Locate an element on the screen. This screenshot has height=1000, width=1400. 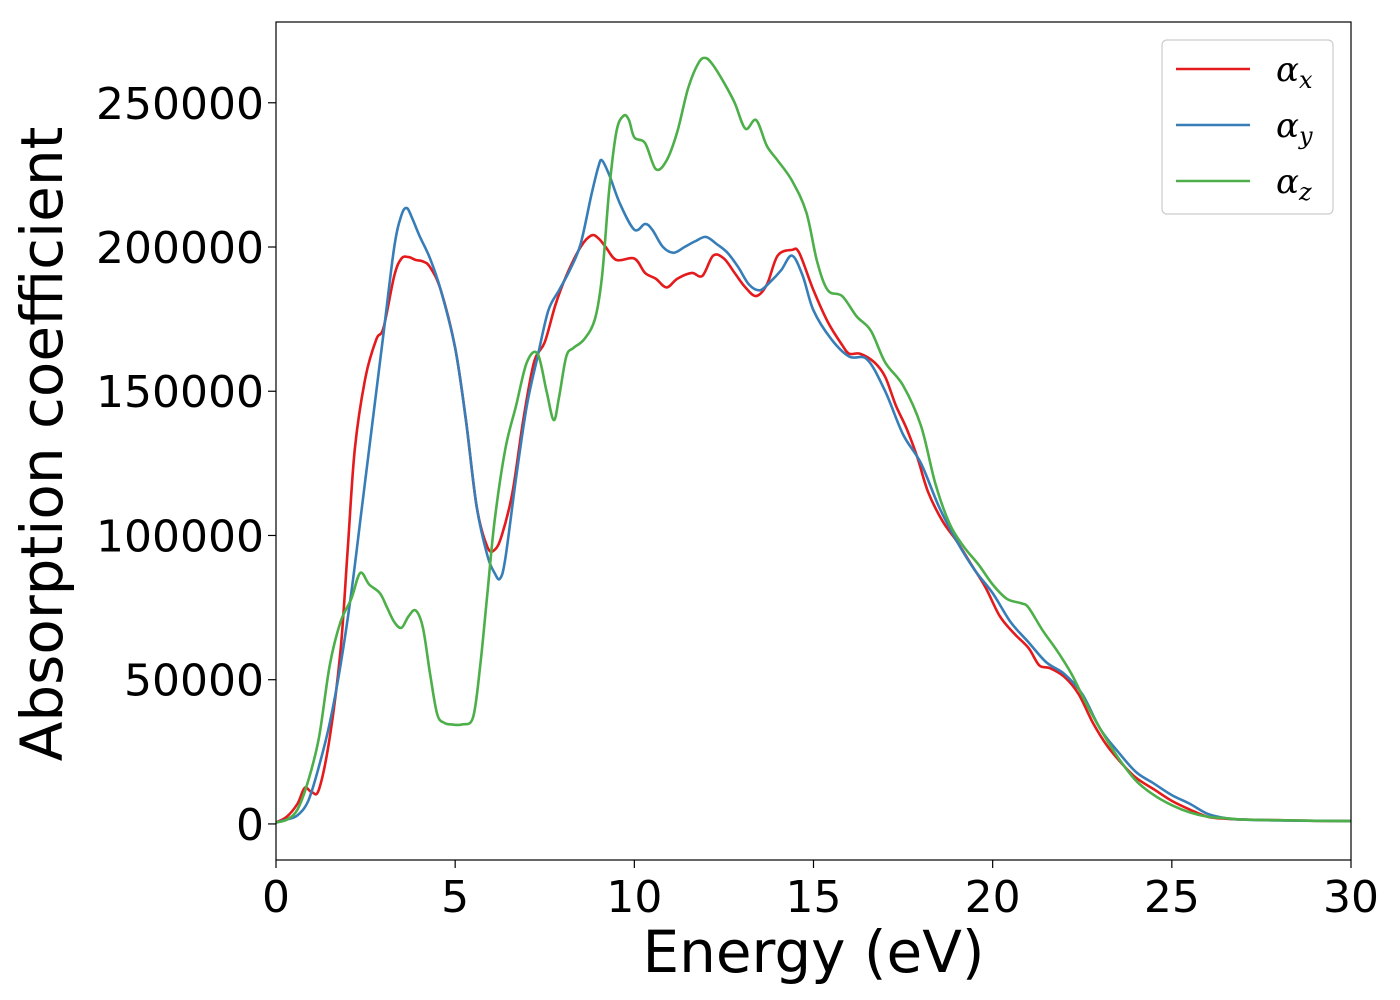
x-tick-label: 15 is located at coordinates (814, 897).